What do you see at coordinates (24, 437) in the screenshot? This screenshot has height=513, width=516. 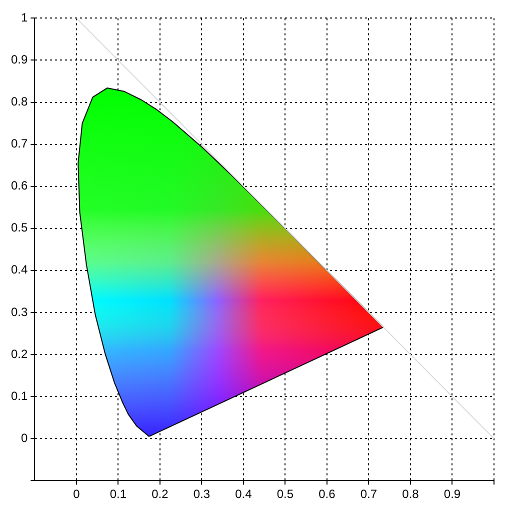 I see `y-tick-label: 0` at bounding box center [24, 437].